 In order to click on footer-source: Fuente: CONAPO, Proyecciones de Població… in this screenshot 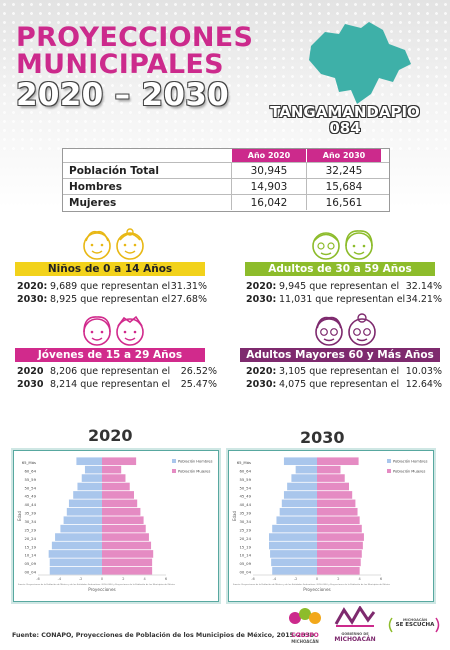, I will do `click(163, 635)`.